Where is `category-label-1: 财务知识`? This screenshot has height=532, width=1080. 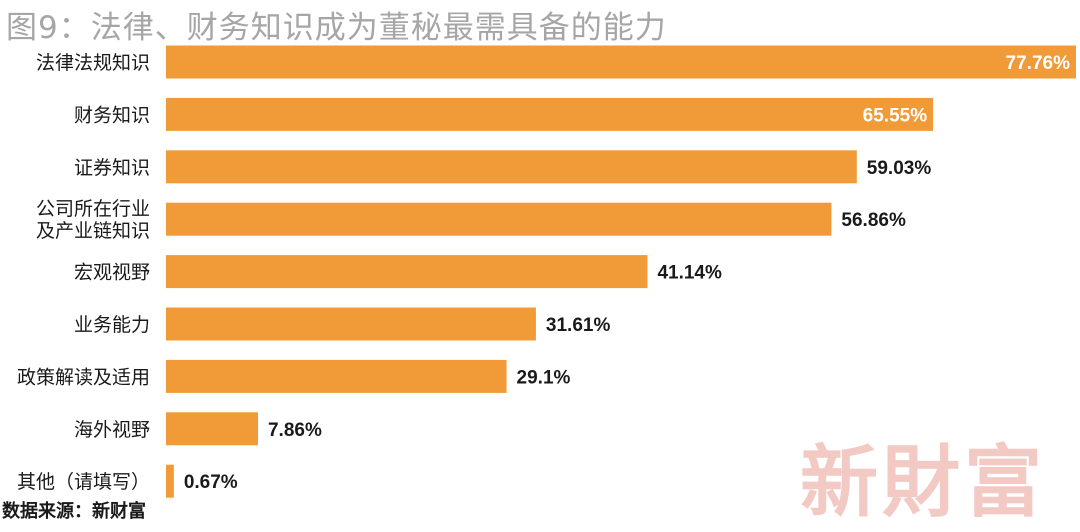
category-label-1: 财务知识 is located at coordinates (112, 115).